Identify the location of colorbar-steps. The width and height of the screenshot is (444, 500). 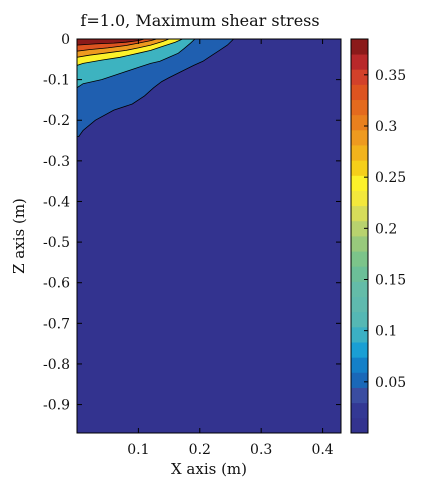
(359, 236).